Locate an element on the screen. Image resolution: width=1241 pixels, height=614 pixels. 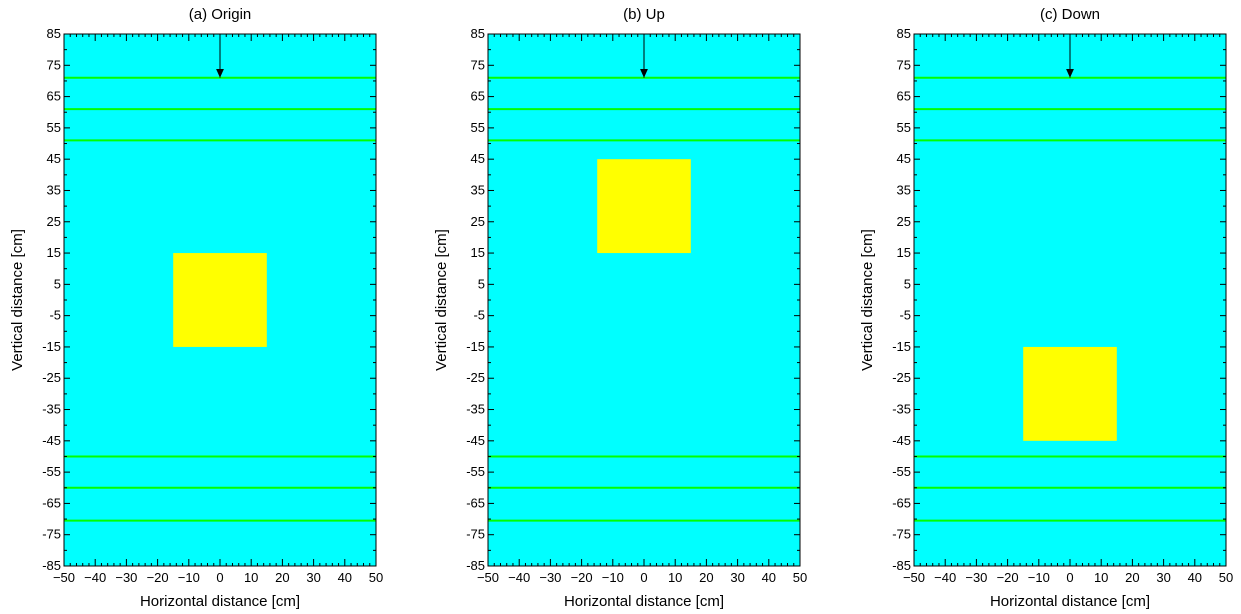
panel-title: (c) Down is located at coordinates (1070, 14).